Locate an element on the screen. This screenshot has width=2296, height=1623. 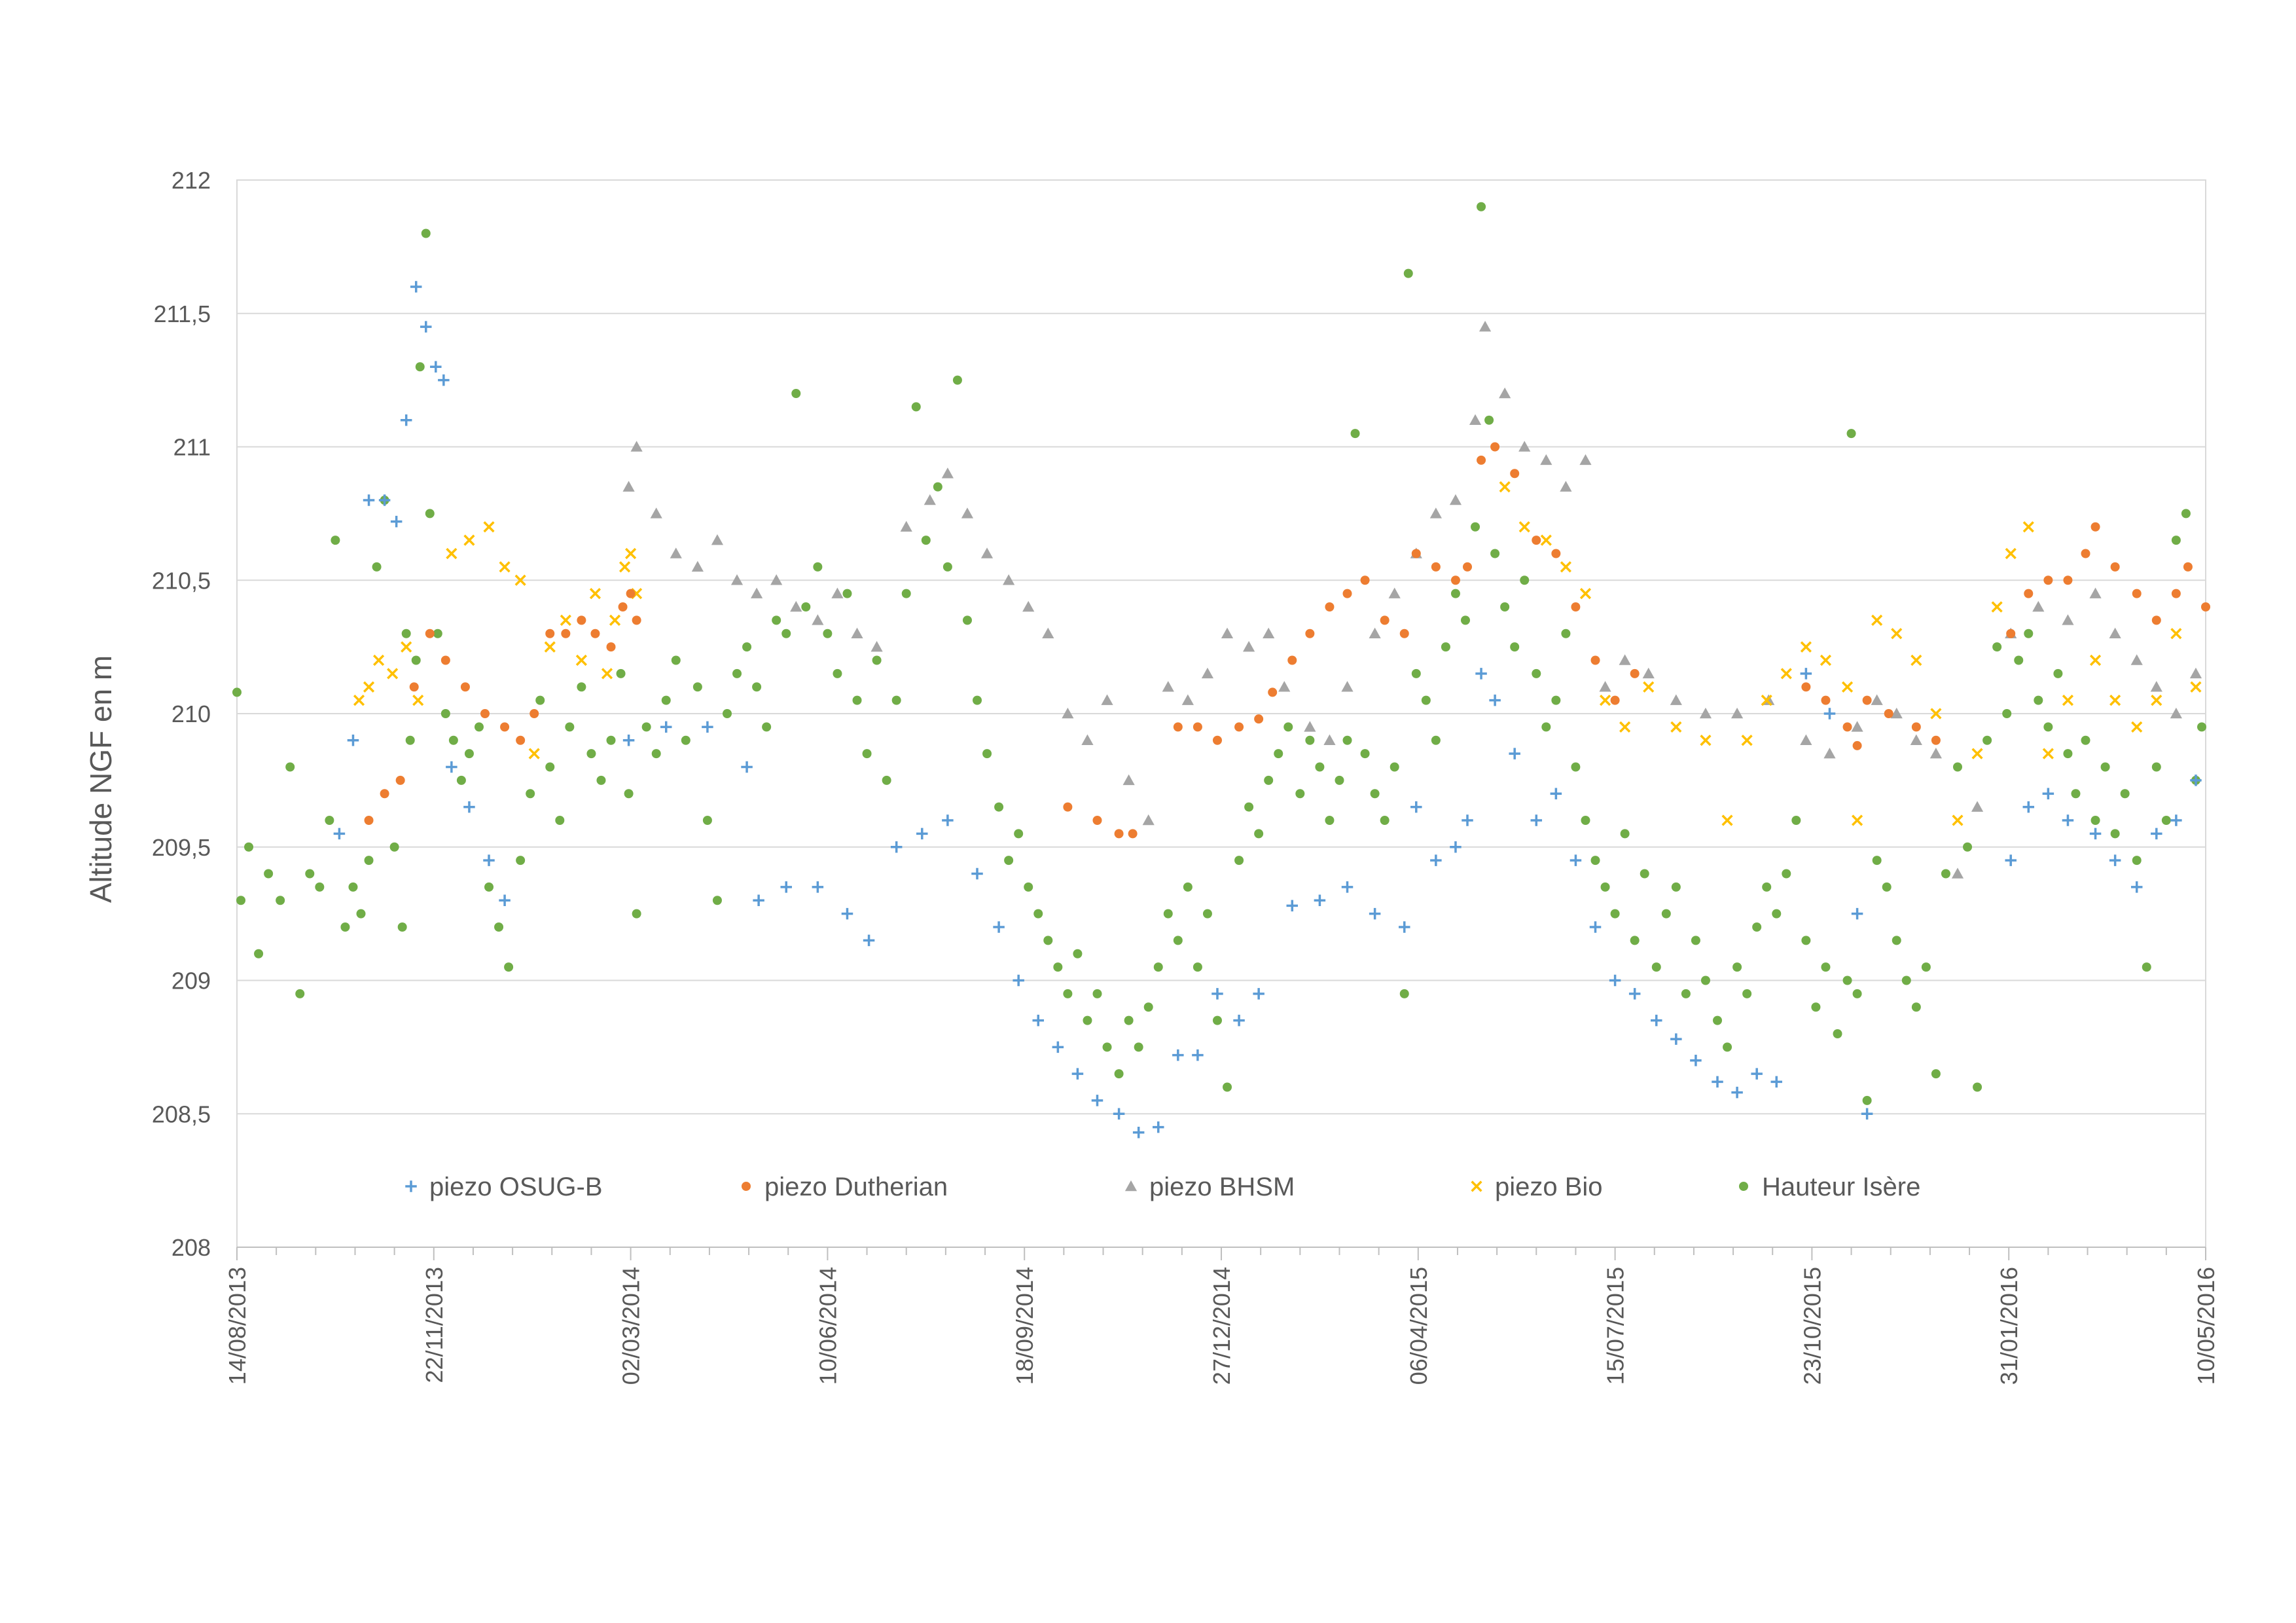
legend-label: piezo Bio is located at coordinates (1549, 1187).